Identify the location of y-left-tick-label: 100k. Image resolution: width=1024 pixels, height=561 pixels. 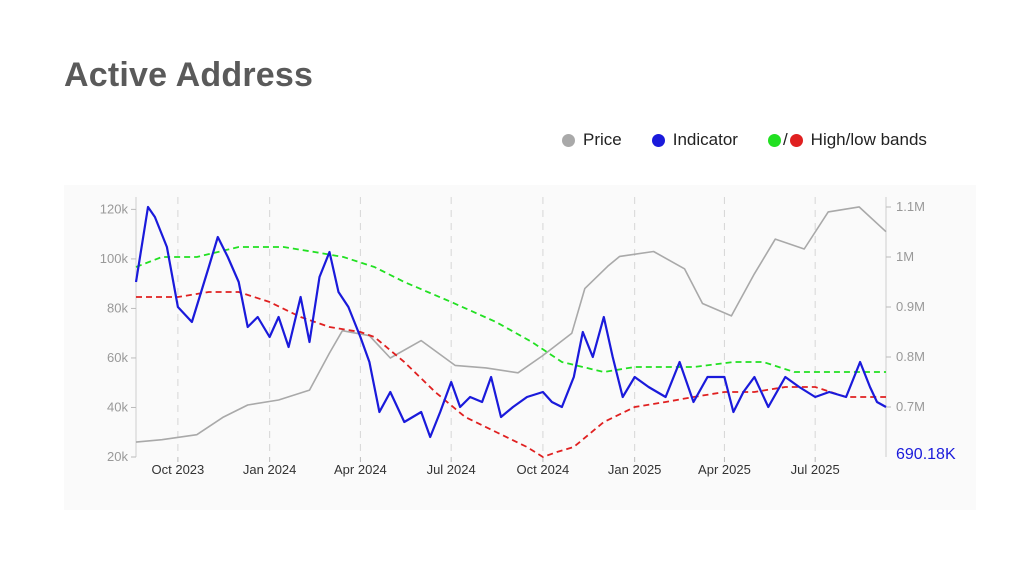
(114, 258).